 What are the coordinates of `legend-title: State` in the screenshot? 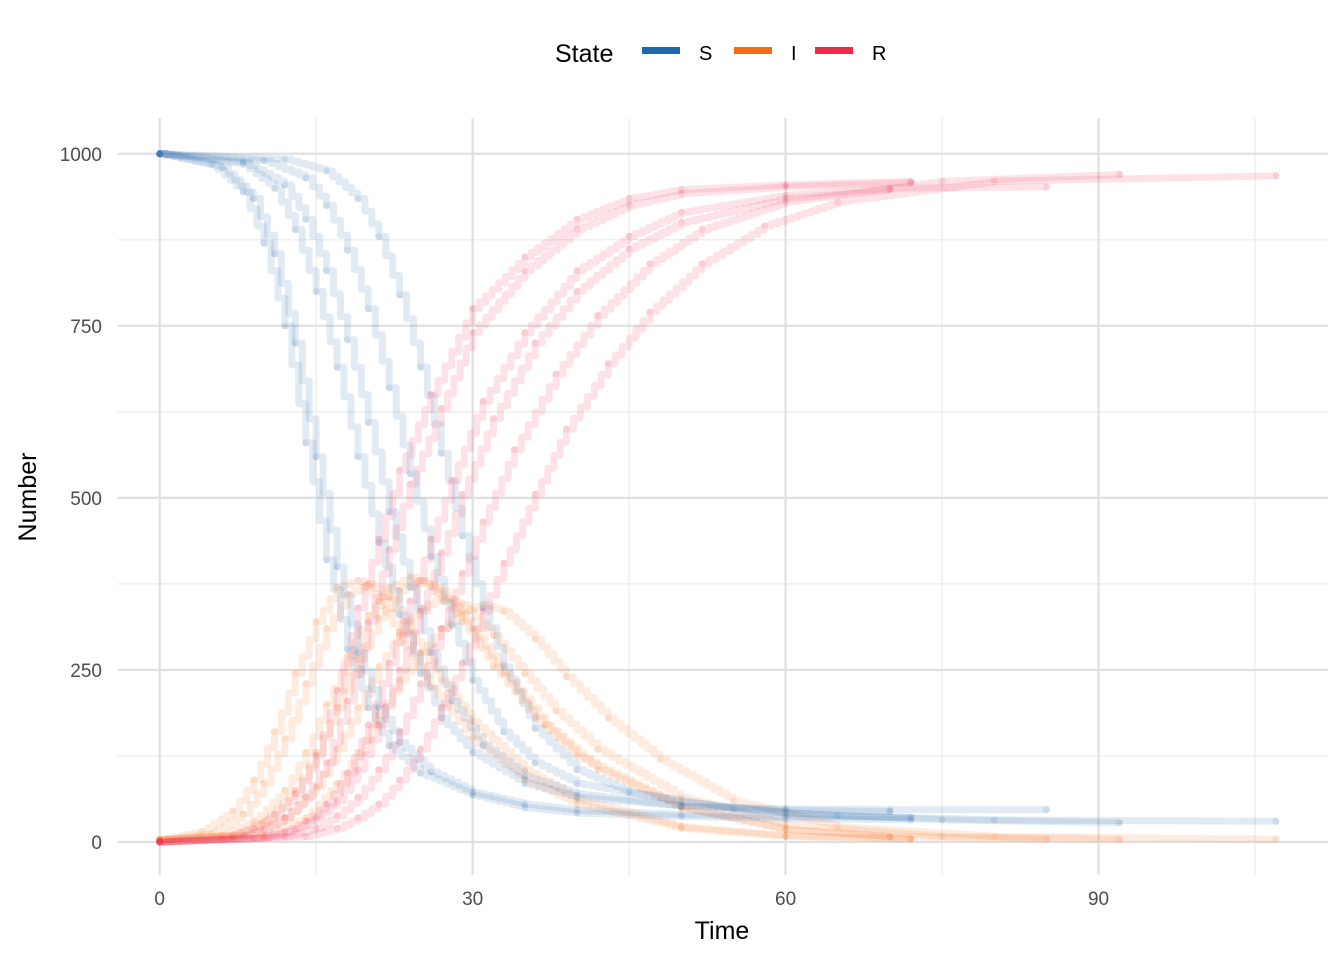 It's located at (584, 54).